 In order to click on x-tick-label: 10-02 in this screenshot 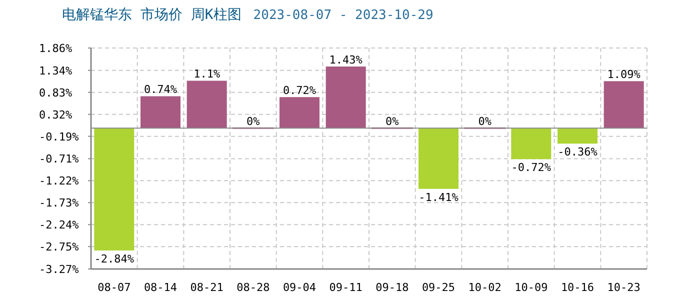, I will do `click(485, 287)`.